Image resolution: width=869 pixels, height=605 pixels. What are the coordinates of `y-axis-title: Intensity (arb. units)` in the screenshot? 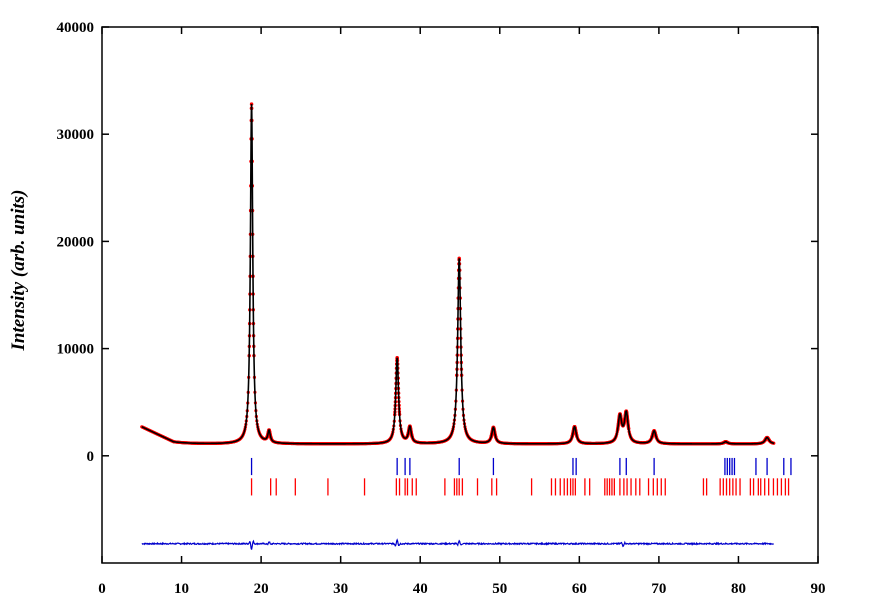 It's located at (18, 270).